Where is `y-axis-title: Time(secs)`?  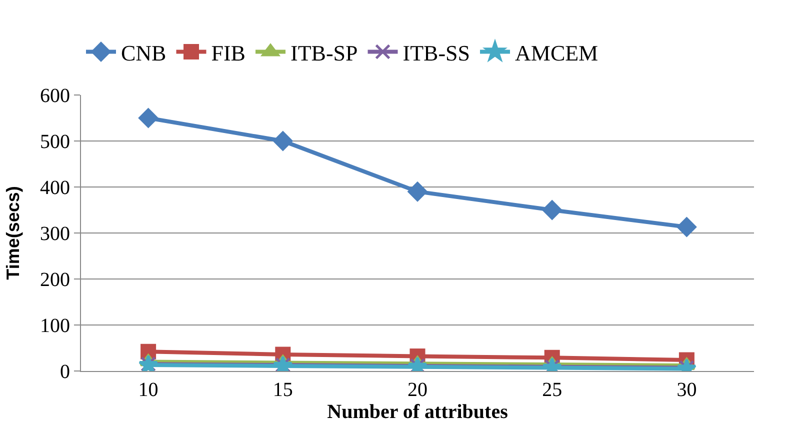
y-axis-title: Time(secs) is located at coordinates (13, 233).